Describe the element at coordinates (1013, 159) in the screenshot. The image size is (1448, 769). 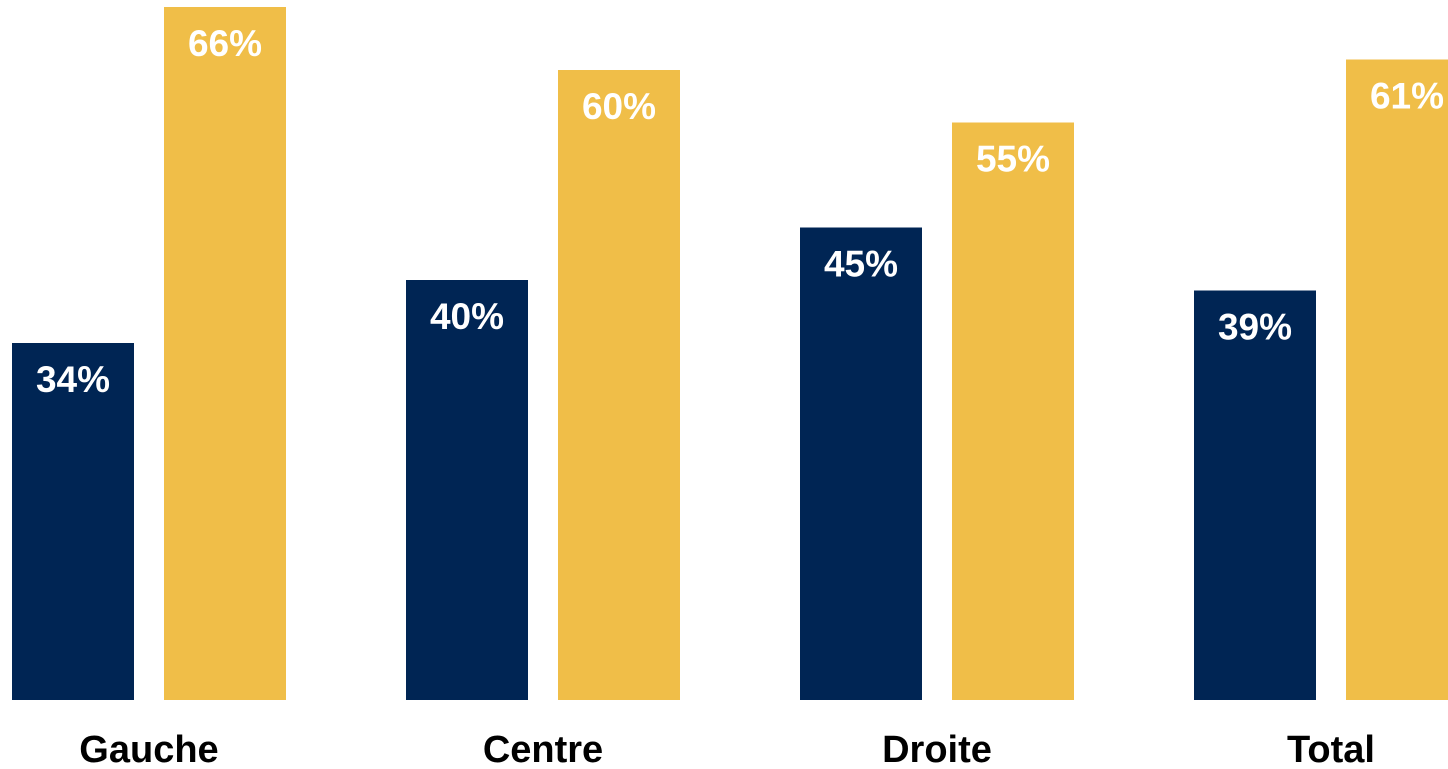
I see `bar-value-label: 55%` at that location.